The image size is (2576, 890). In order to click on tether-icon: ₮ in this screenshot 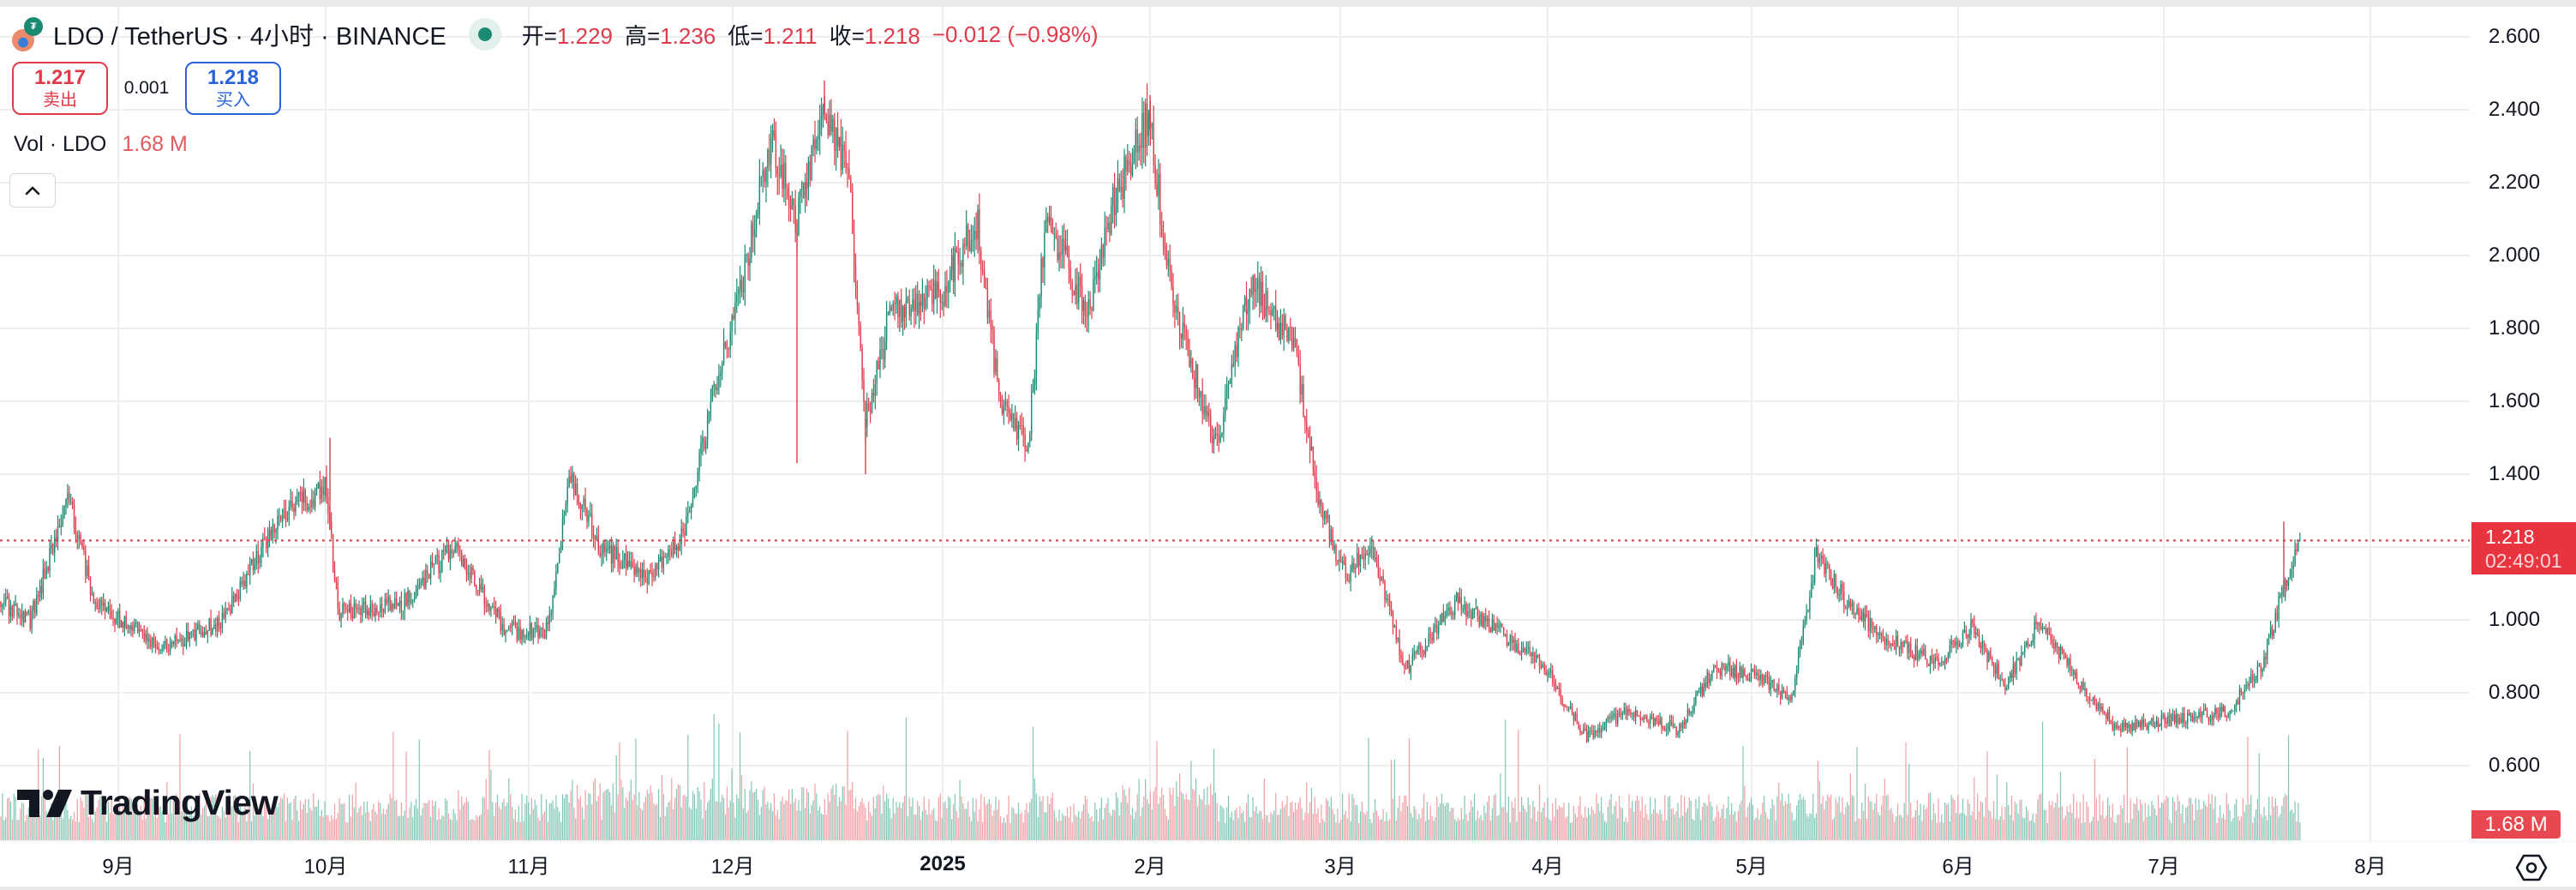, I will do `click(33, 27)`.